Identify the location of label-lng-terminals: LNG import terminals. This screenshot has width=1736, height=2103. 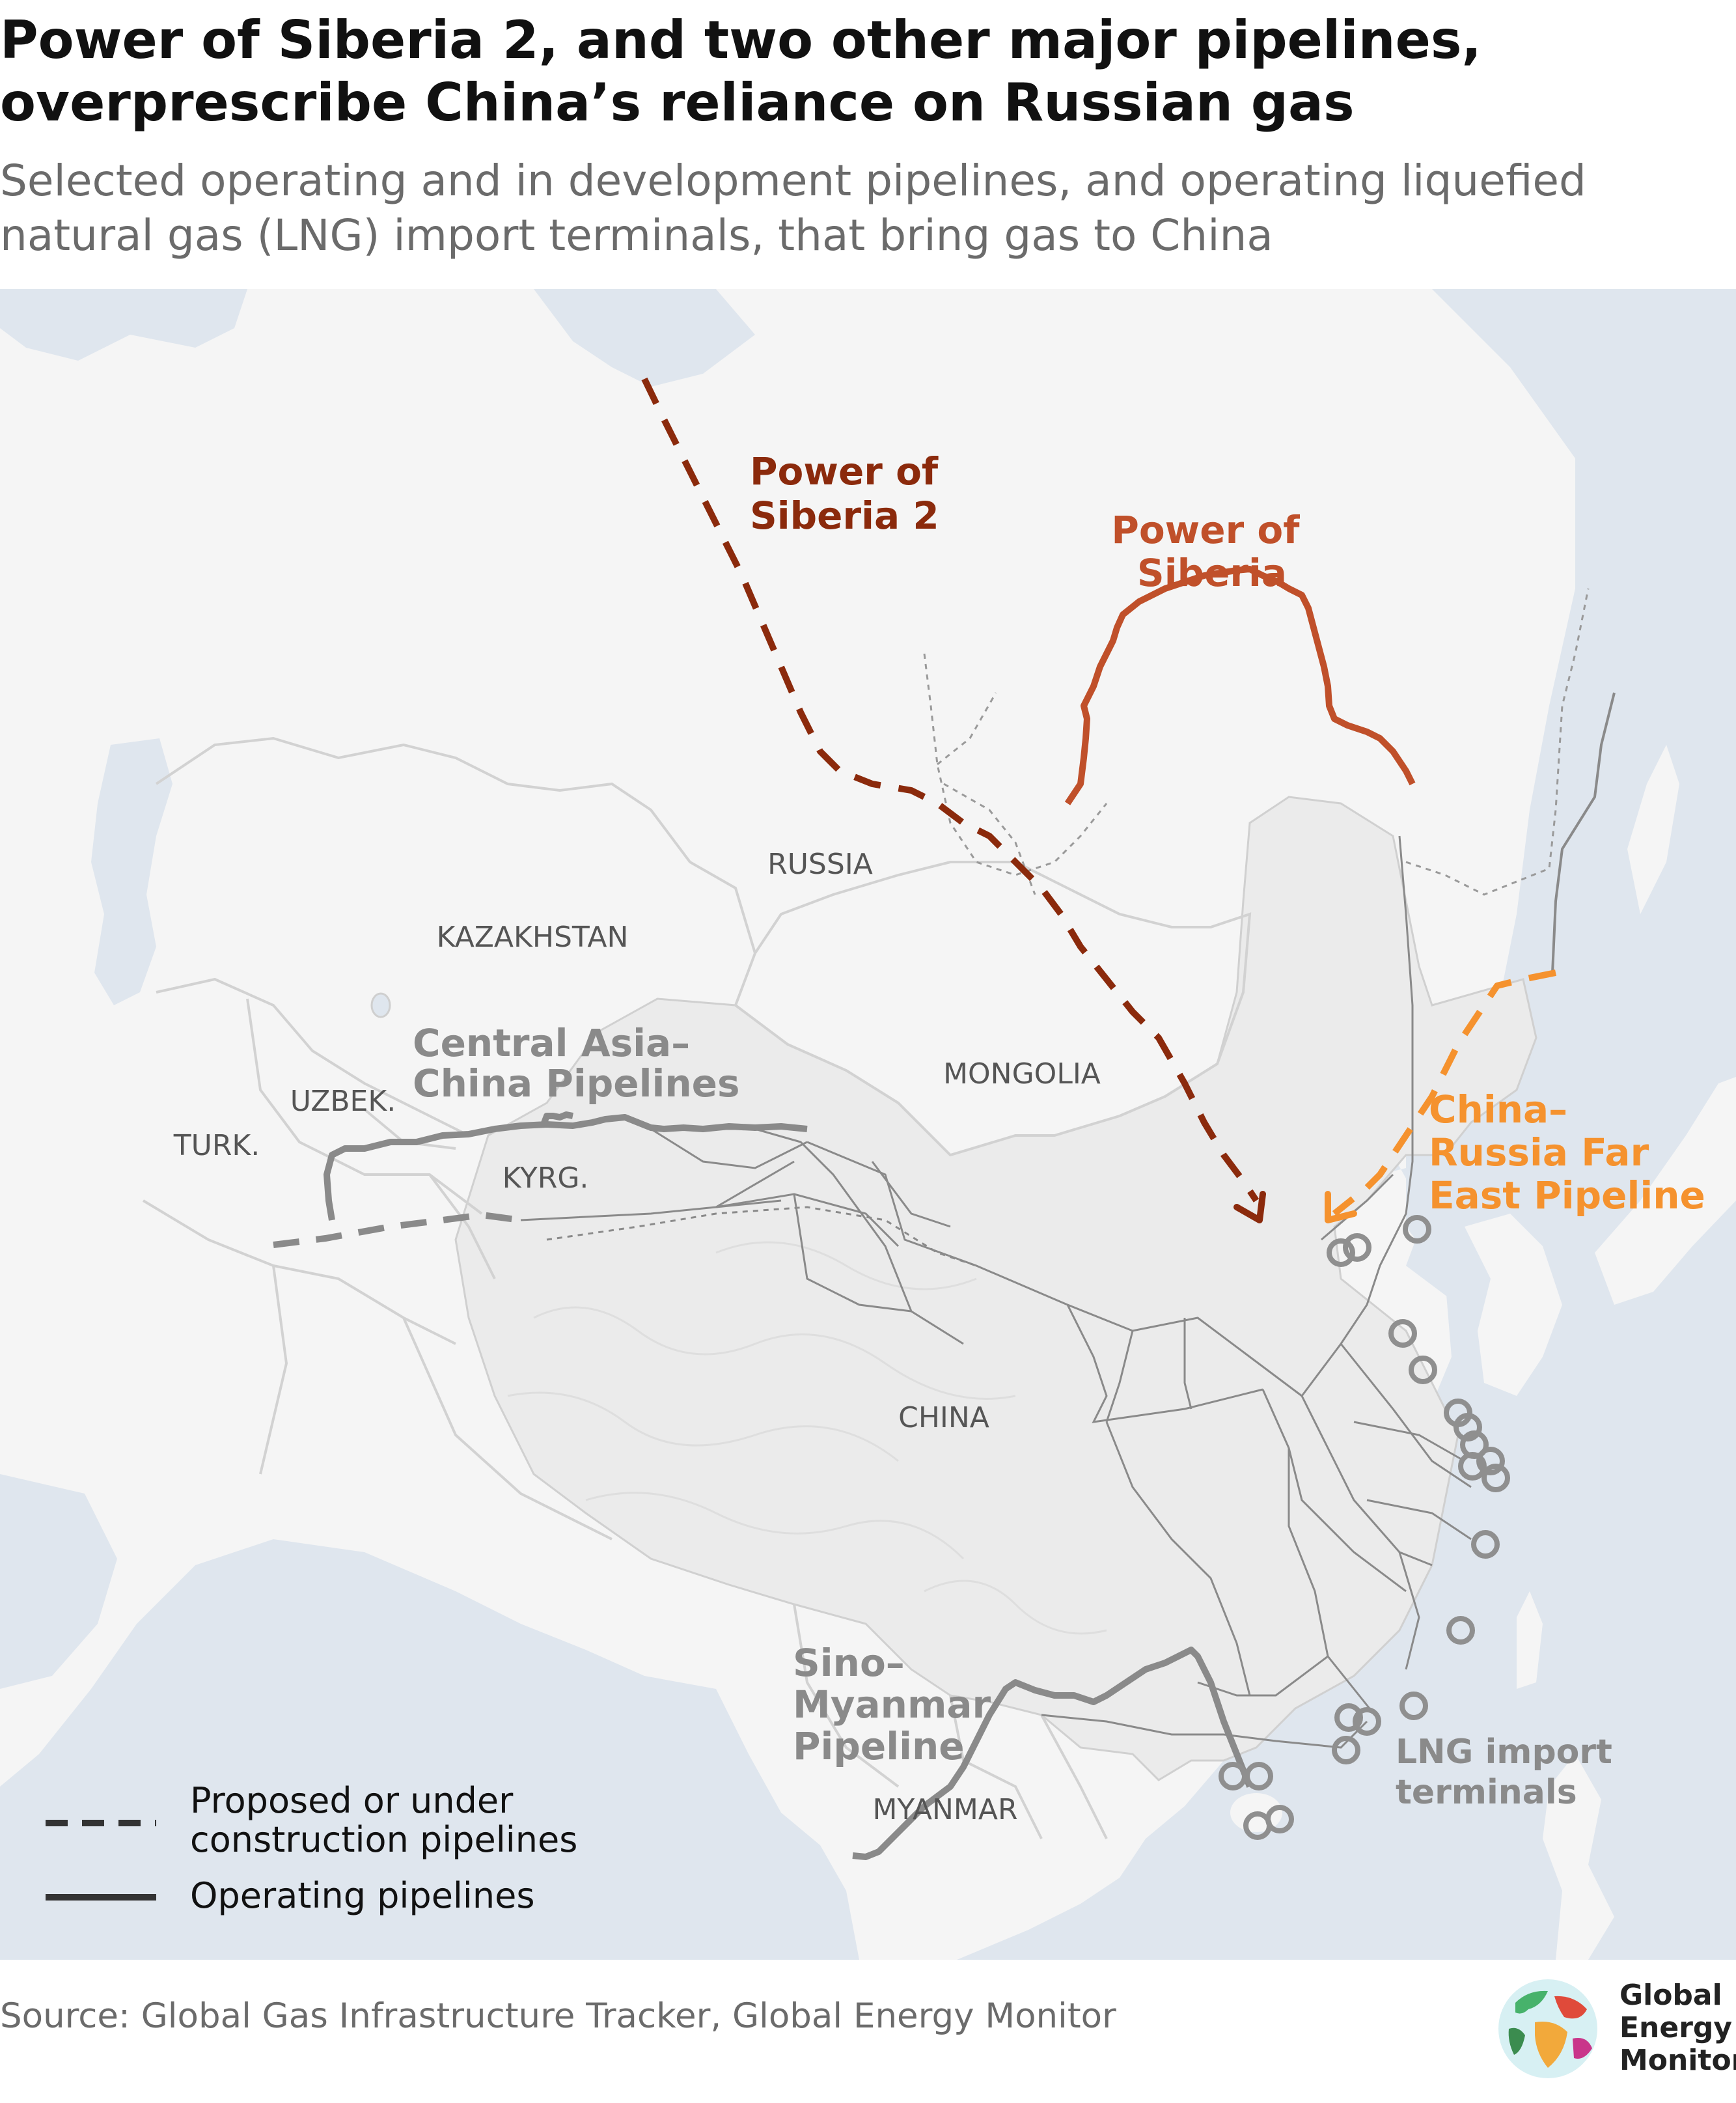
(1510, 1773).